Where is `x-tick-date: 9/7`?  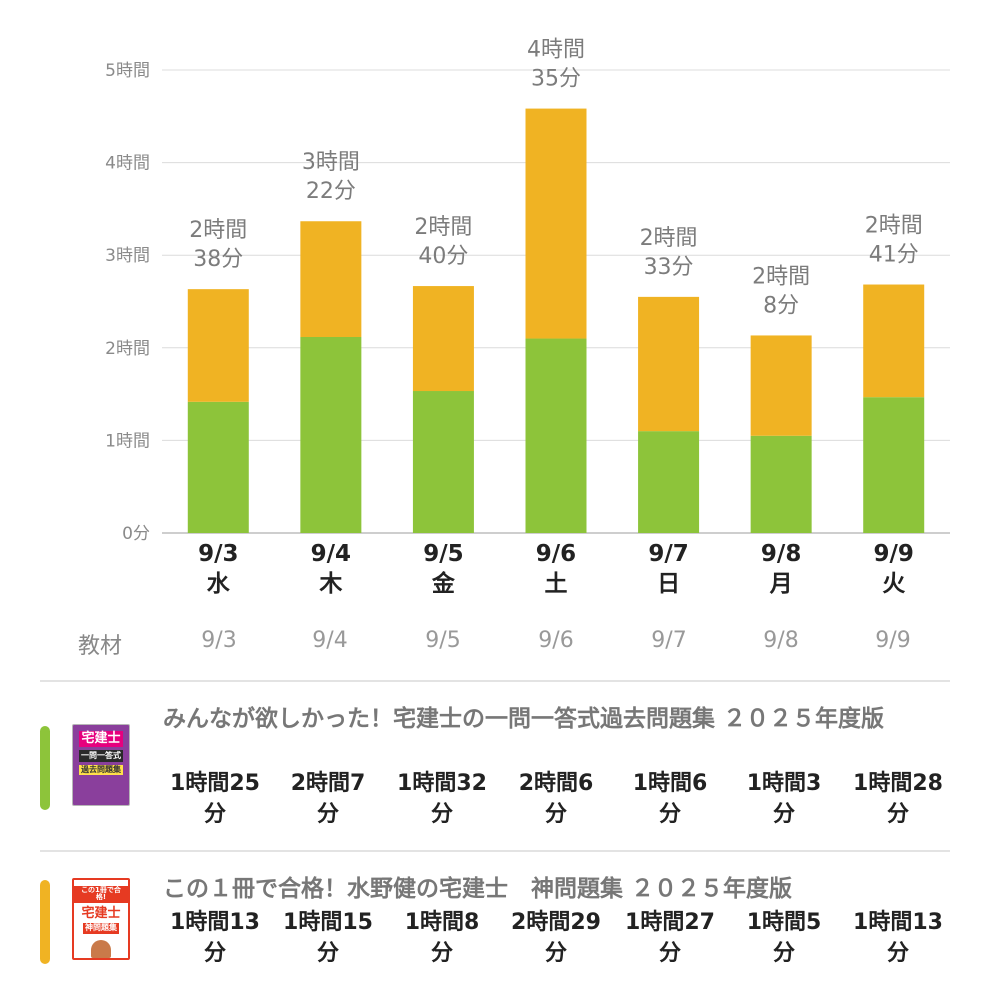
x-tick-date: 9/7 is located at coordinates (668, 554).